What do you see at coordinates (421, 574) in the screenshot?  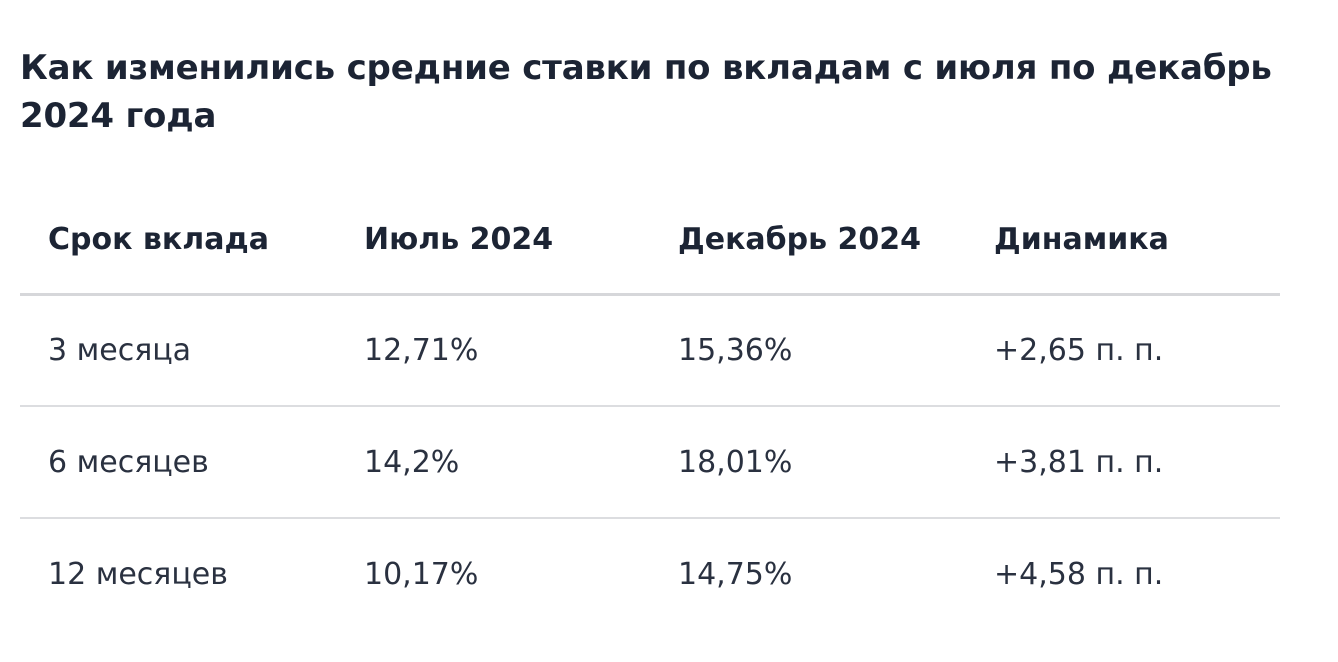 I see `cell-july-rate: 10,17%` at bounding box center [421, 574].